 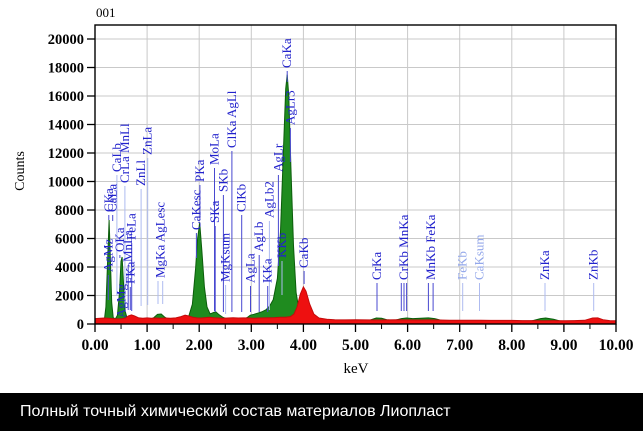 What do you see at coordinates (116, 157) in the screenshot?
I see `peak-label: CaLb` at bounding box center [116, 157].